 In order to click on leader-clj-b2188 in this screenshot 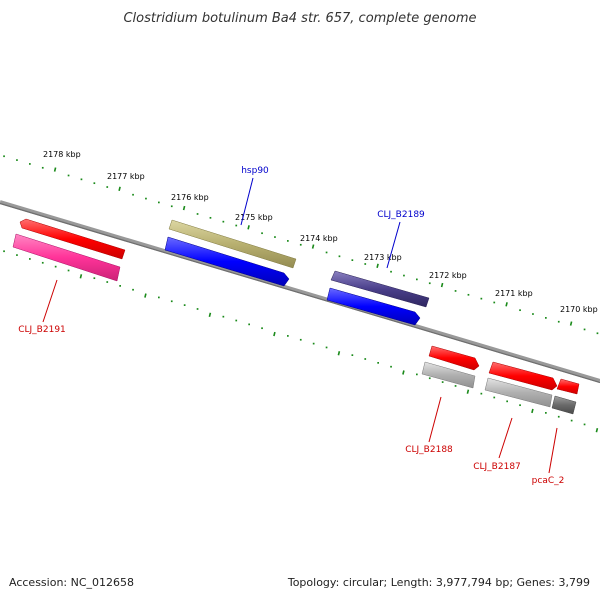, I will do `click(435, 419)`.